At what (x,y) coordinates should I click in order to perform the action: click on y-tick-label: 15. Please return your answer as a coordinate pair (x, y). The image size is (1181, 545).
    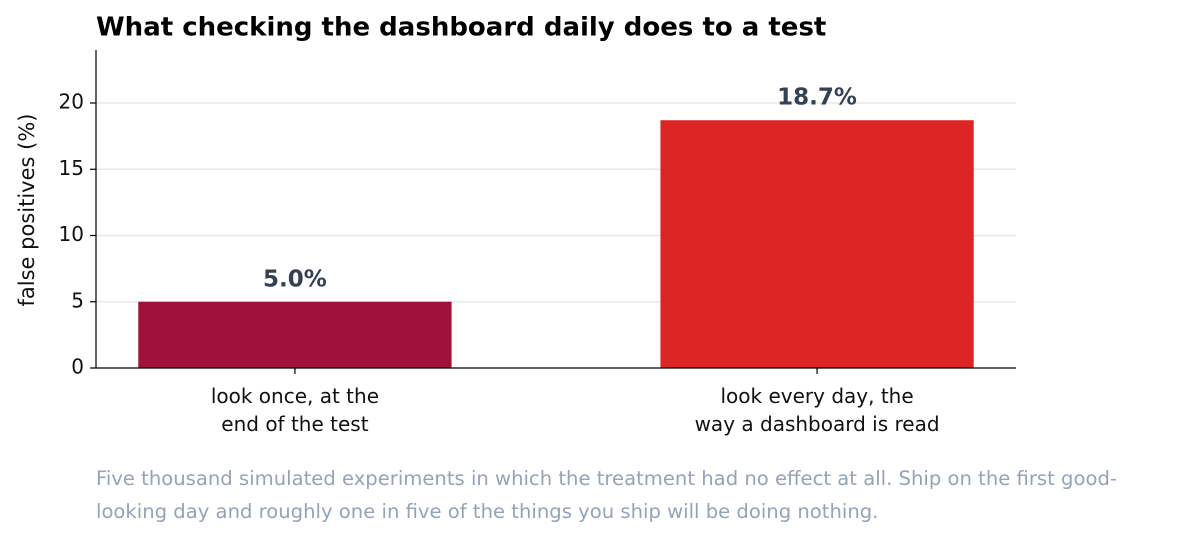
    Looking at the image, I should click on (71, 168).